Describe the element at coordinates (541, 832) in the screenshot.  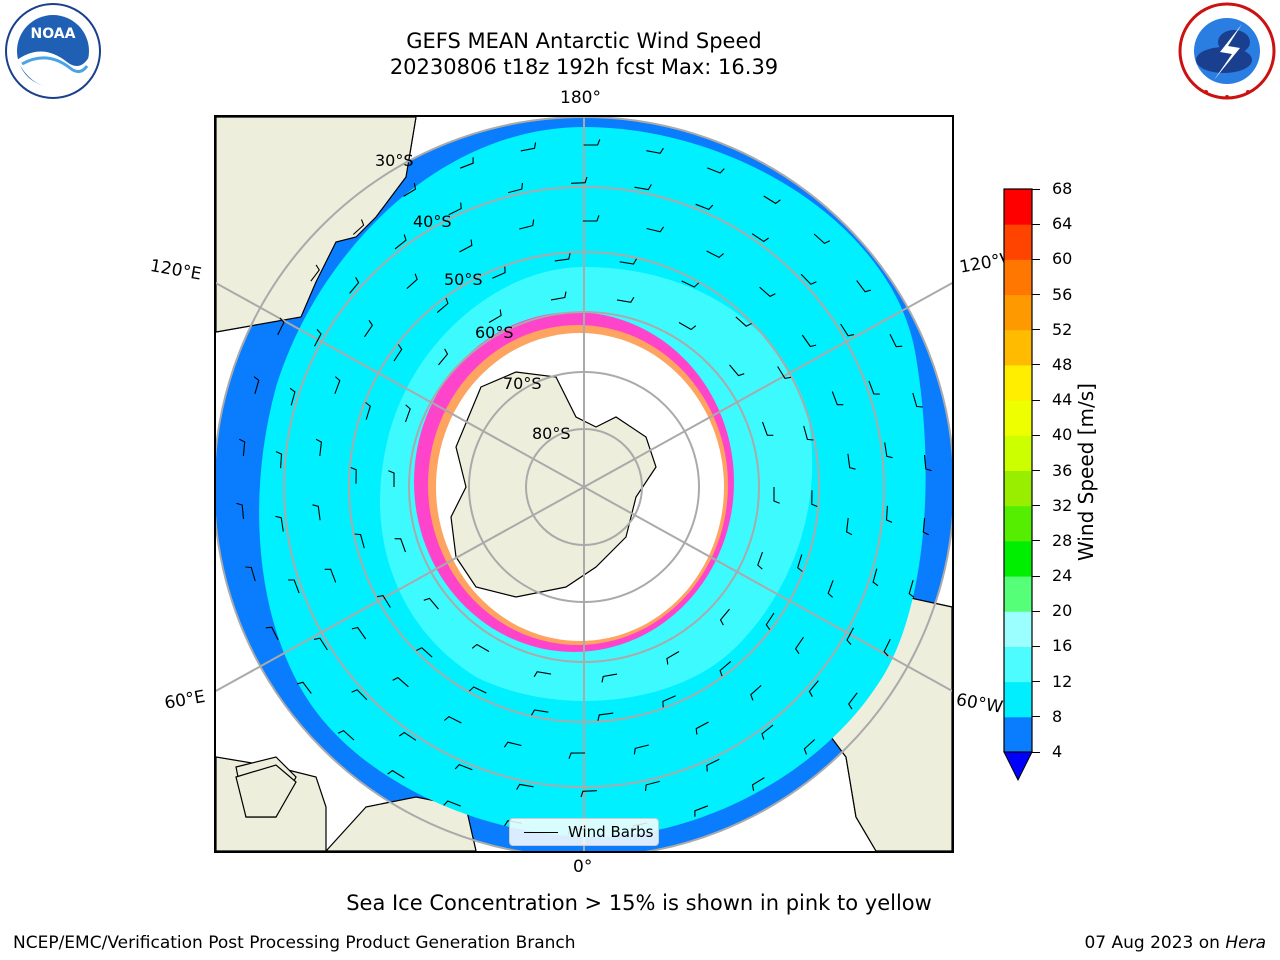
I see `wind-barb-legend-line` at that location.